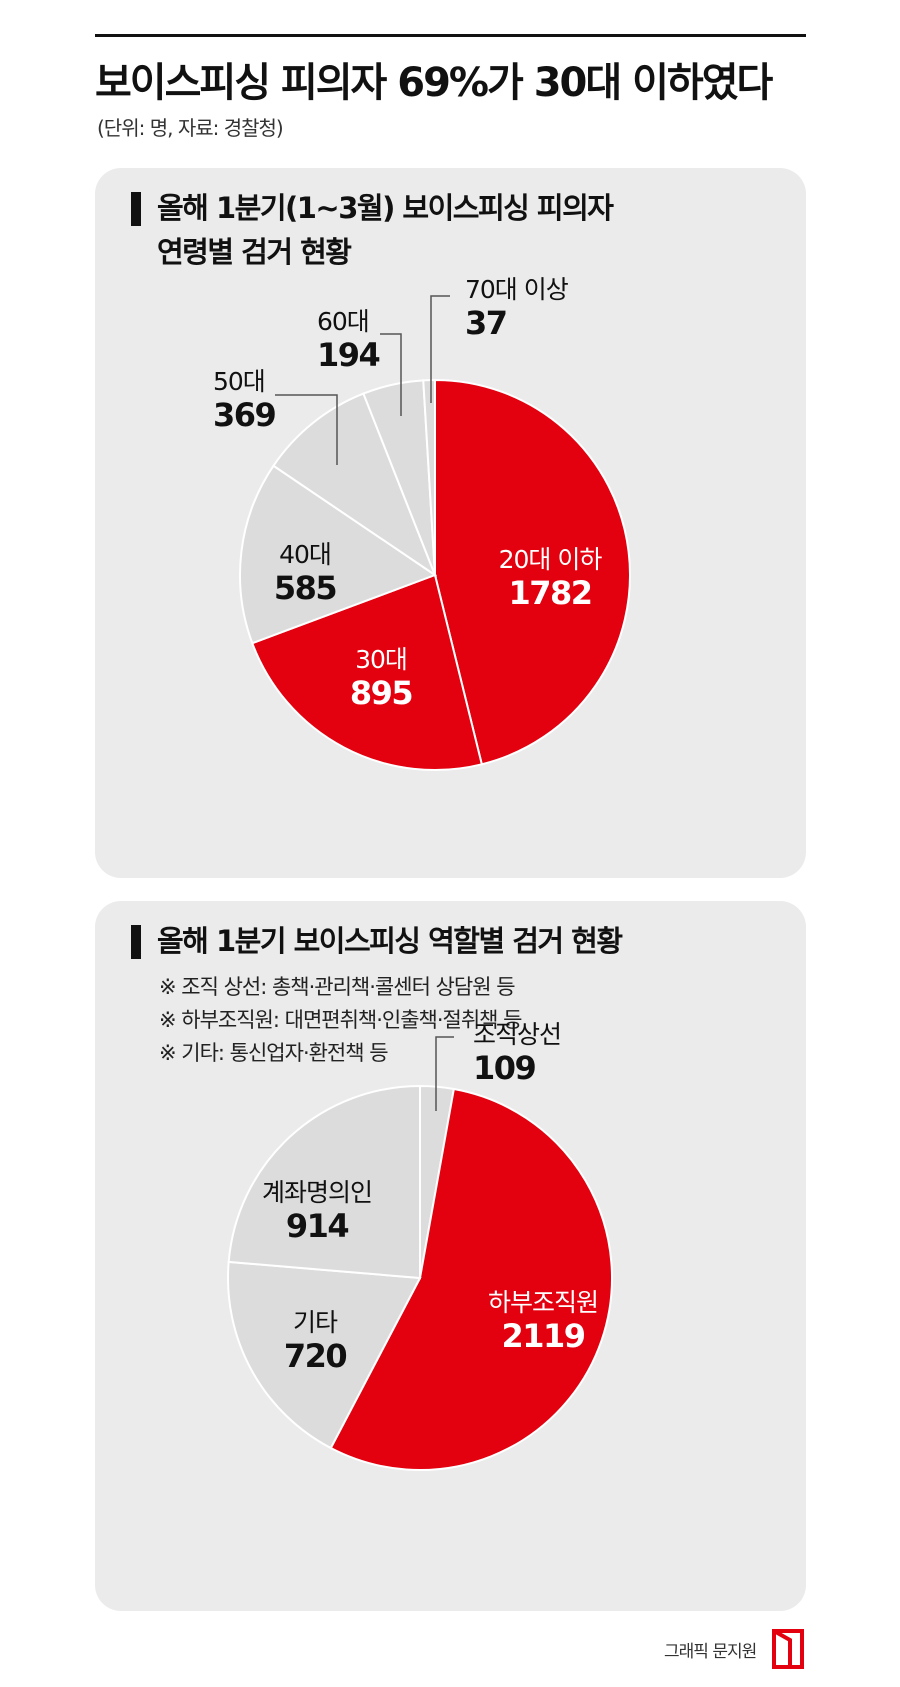 The width and height of the screenshot is (900, 1687). I want to click on slice-value-label: 720, so click(315, 1356).